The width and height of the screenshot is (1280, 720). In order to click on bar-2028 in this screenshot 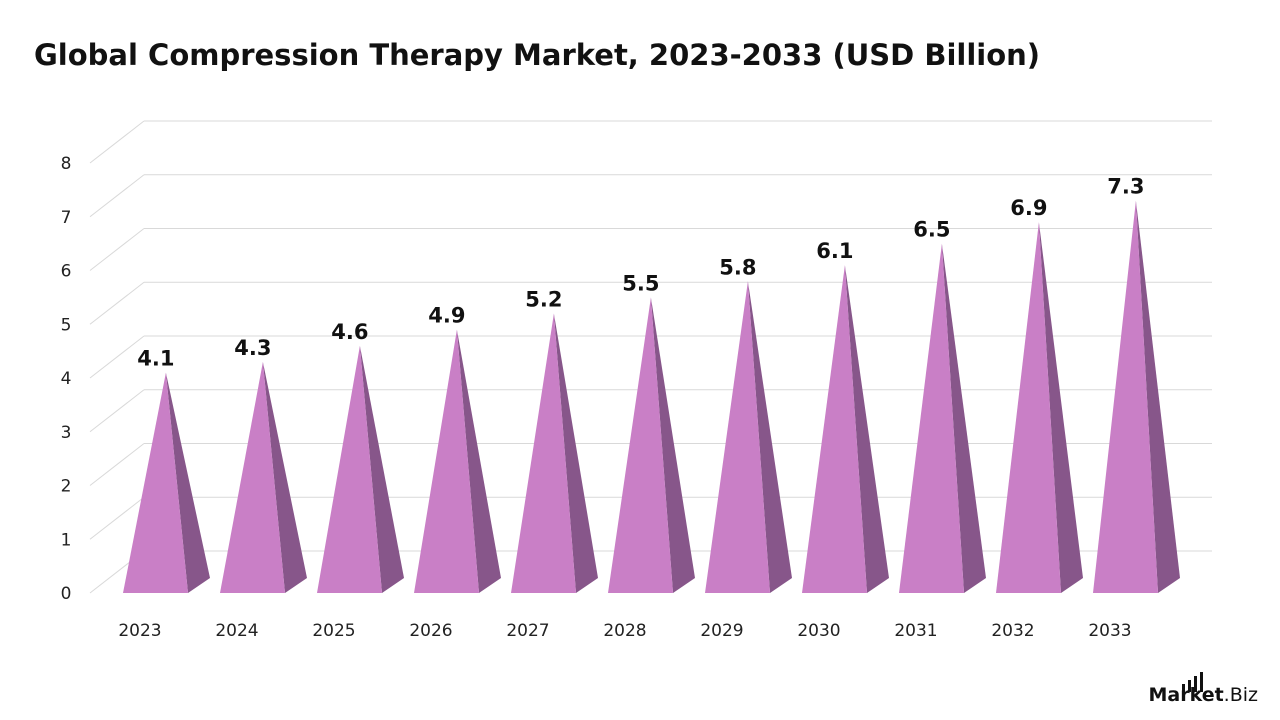, I will do `click(651, 445)`.